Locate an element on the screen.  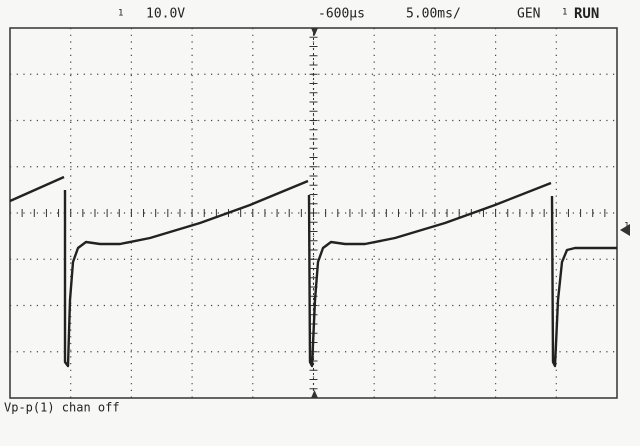
run-status: RUN is located at coordinates (586, 14).